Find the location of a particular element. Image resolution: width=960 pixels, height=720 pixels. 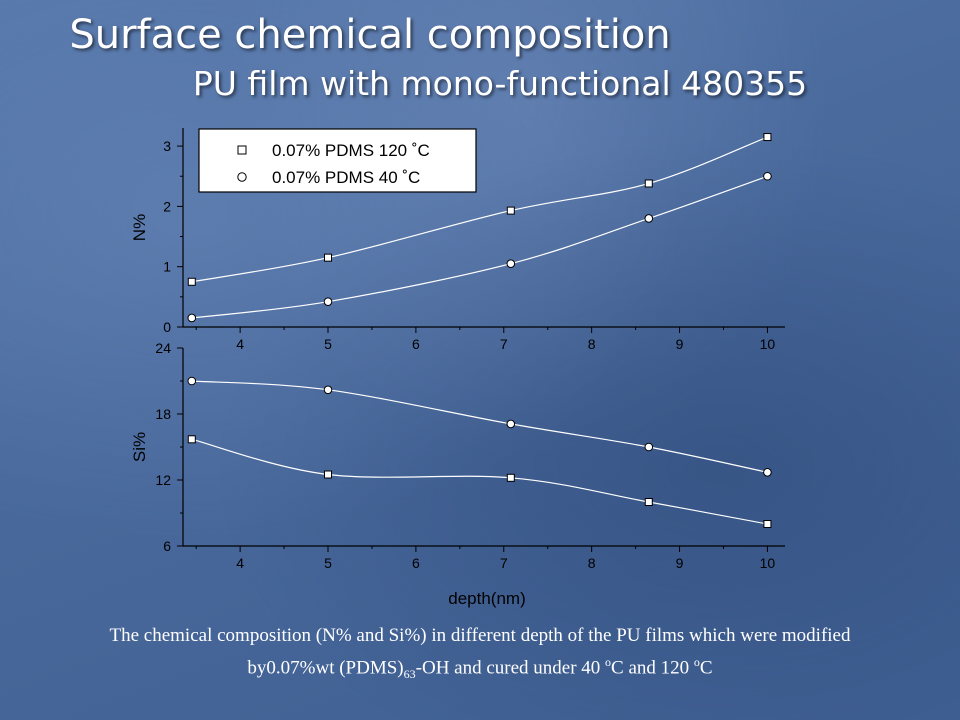

y-tick-label: 12 is located at coordinates (163, 480).